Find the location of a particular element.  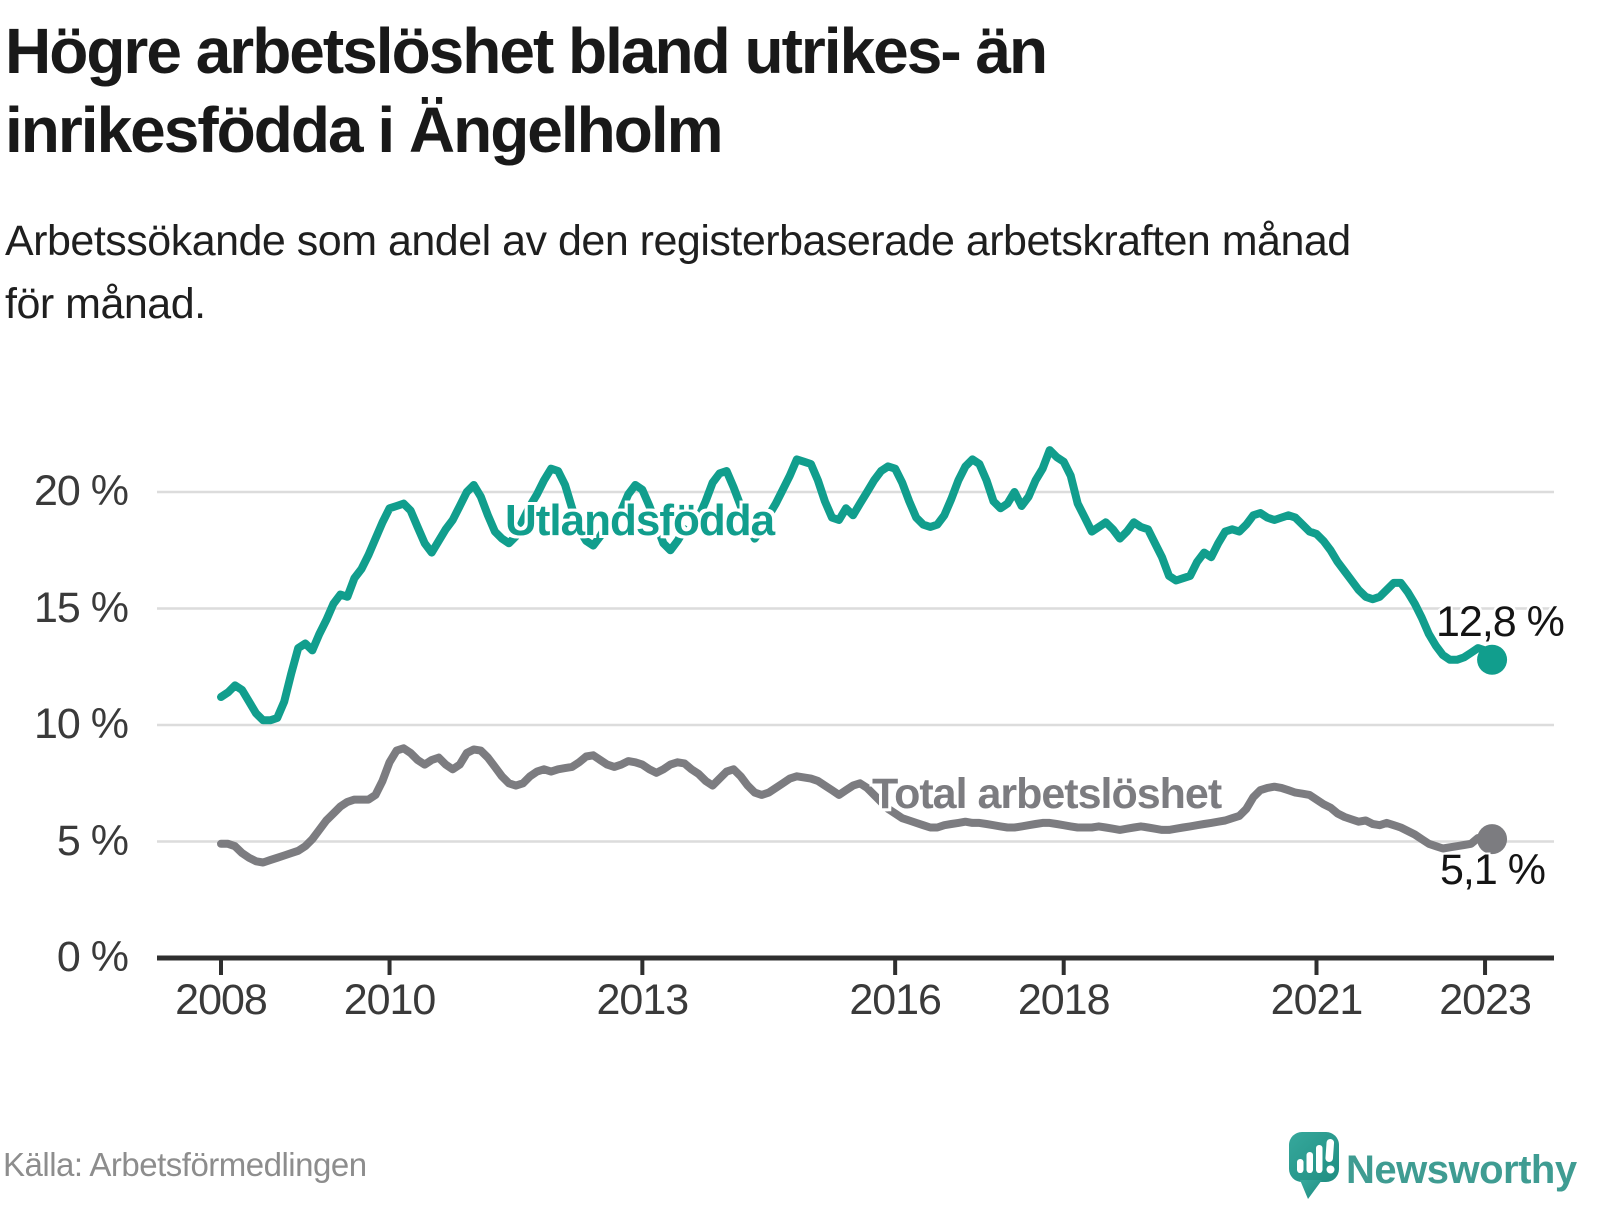

x-axis-label-2016: 2016 is located at coordinates (895, 1000).